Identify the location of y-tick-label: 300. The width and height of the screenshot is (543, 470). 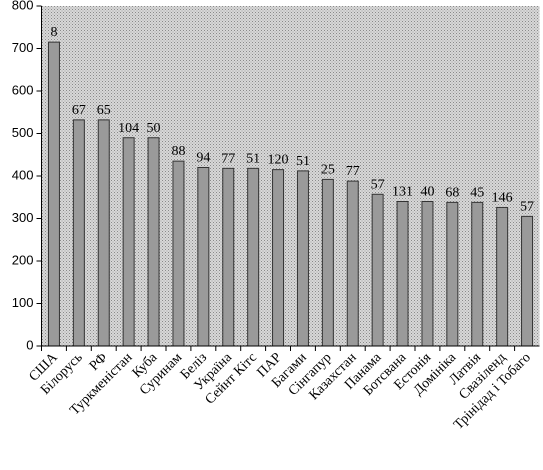
(23, 217).